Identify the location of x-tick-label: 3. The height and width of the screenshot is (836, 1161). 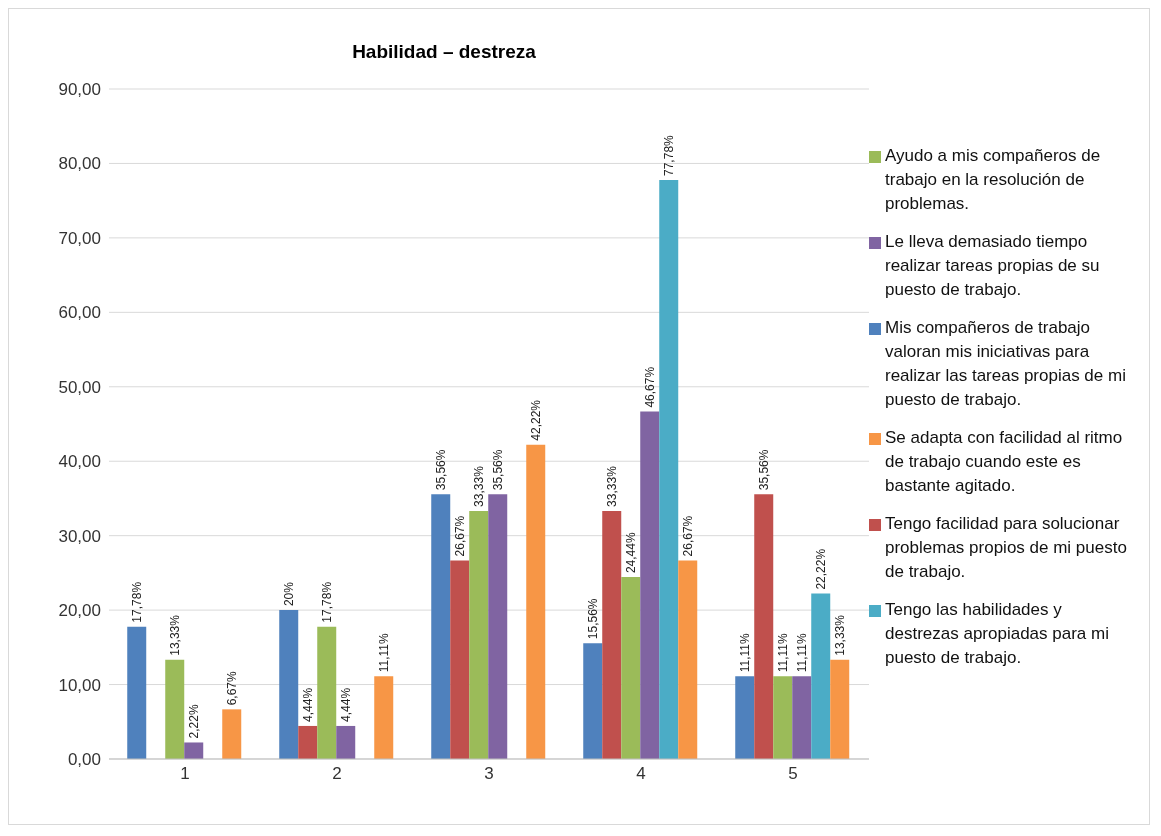
(489, 774).